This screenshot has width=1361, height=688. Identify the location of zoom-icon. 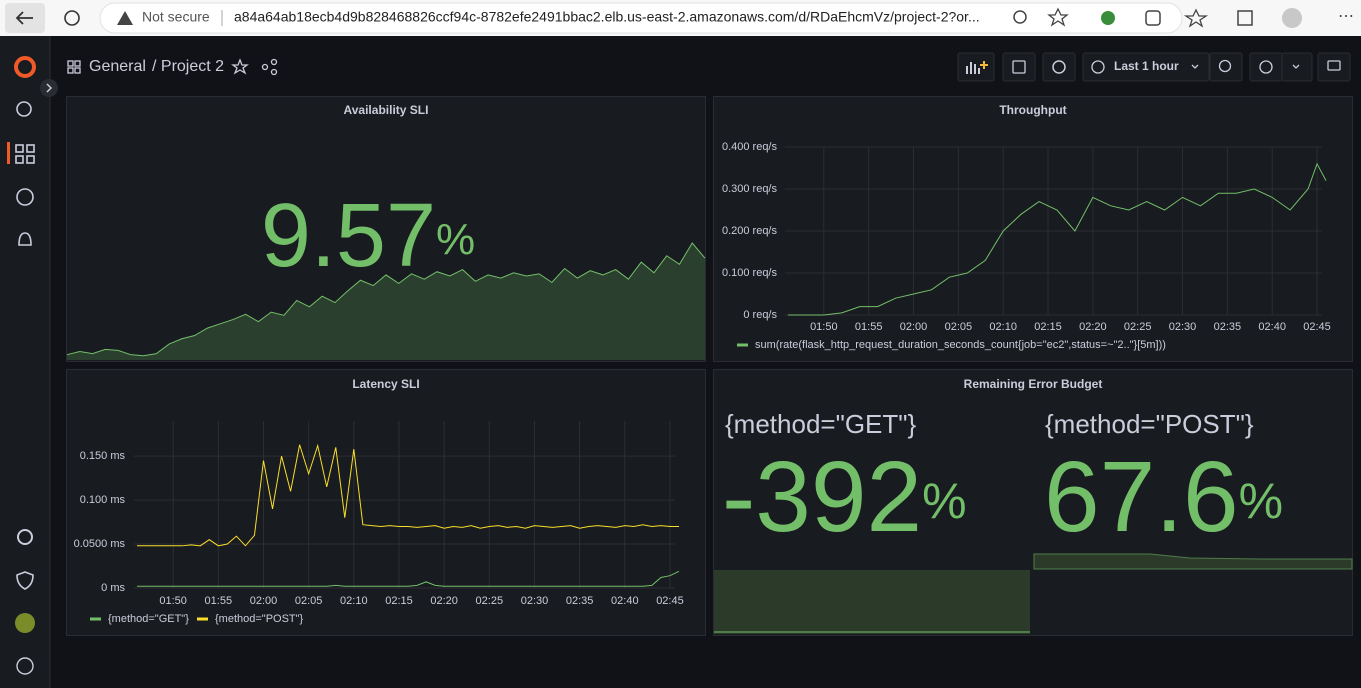
(1020, 17).